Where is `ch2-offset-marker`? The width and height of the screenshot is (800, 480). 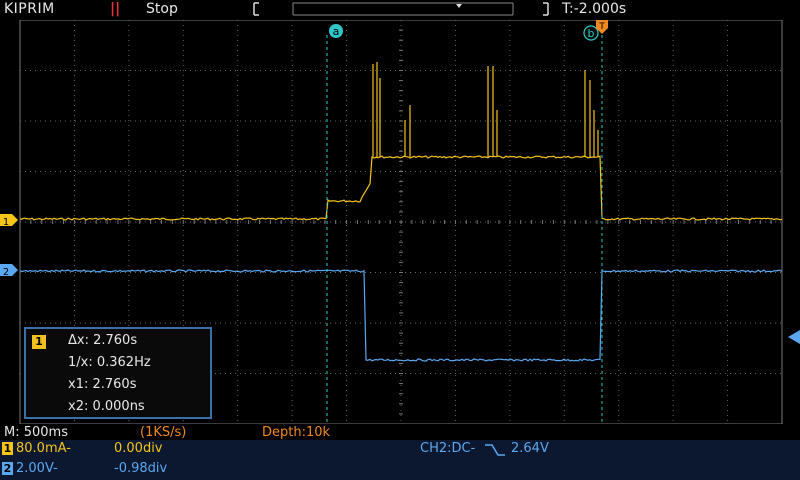 ch2-offset-marker is located at coordinates (9, 270).